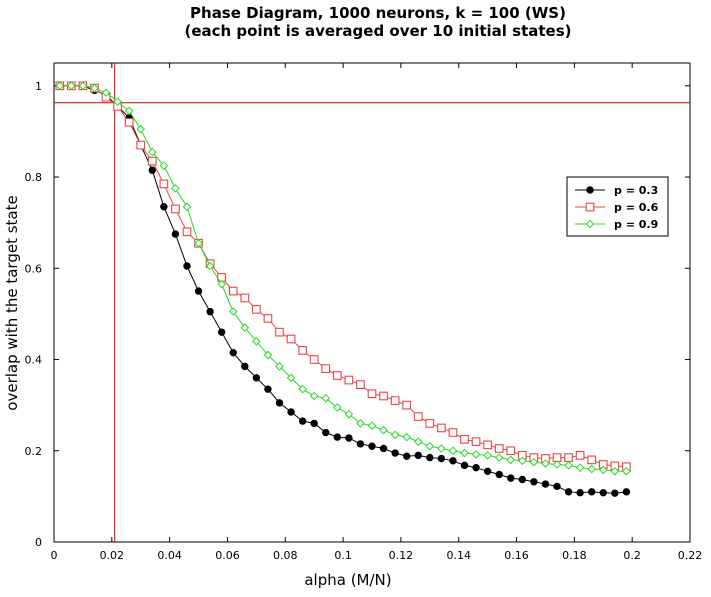  Describe the element at coordinates (616, 224) in the screenshot. I see `legend-entry: p = 0.9` at that location.